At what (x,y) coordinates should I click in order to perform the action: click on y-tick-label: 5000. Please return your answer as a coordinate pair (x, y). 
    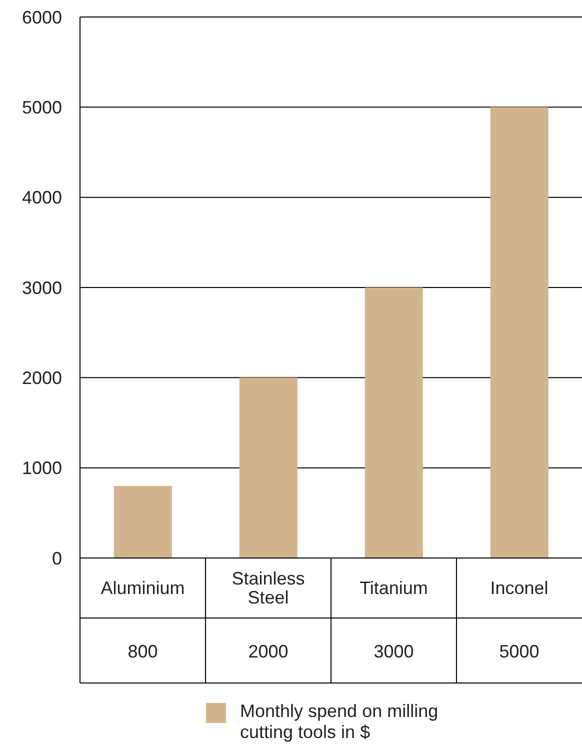
    Looking at the image, I should click on (42, 108).